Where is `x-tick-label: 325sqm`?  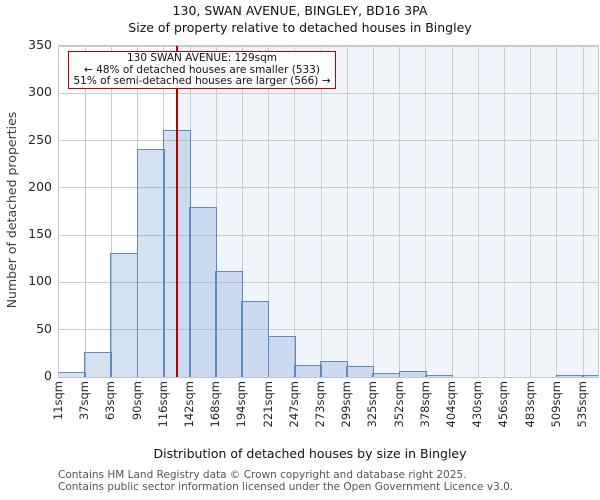
x-tick-label: 325sqm is located at coordinates (372, 404).